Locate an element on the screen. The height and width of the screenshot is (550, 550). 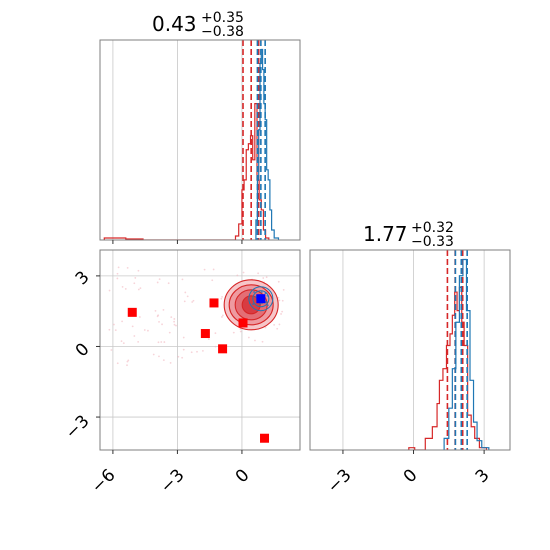
top-left-tick-marks is located at coordinates (177, 242).